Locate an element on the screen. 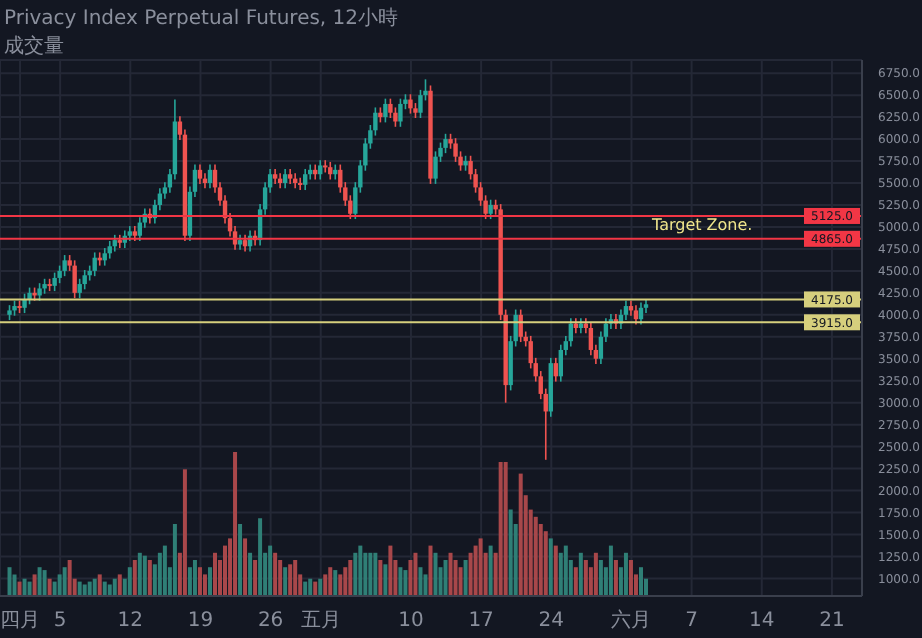 This screenshot has width=922, height=638. x-tick-label: 10 is located at coordinates (411, 621).